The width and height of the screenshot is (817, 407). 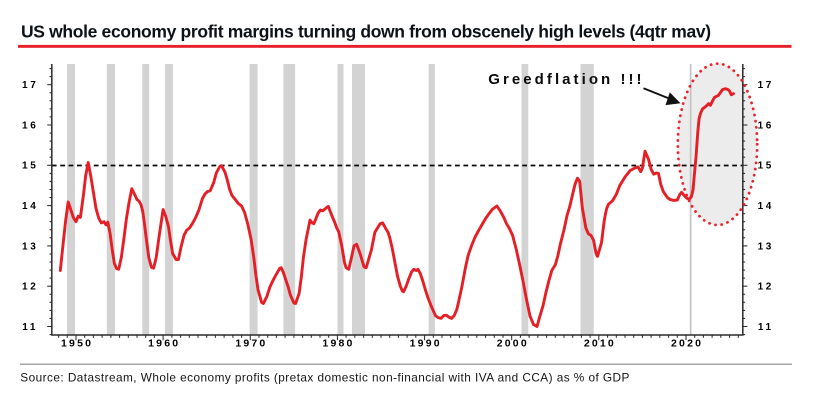 What do you see at coordinates (338, 343) in the screenshot?
I see `svg-text: 1980` at bounding box center [338, 343].